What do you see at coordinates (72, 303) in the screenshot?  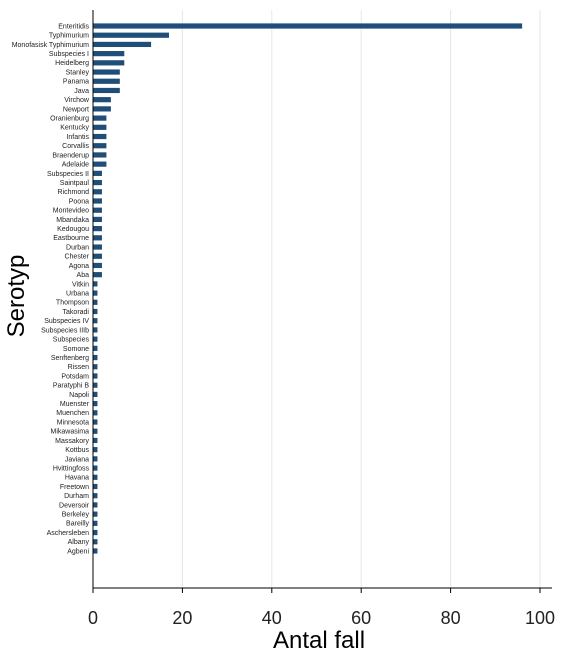 I see `category-label: Thompson` at bounding box center [72, 303].